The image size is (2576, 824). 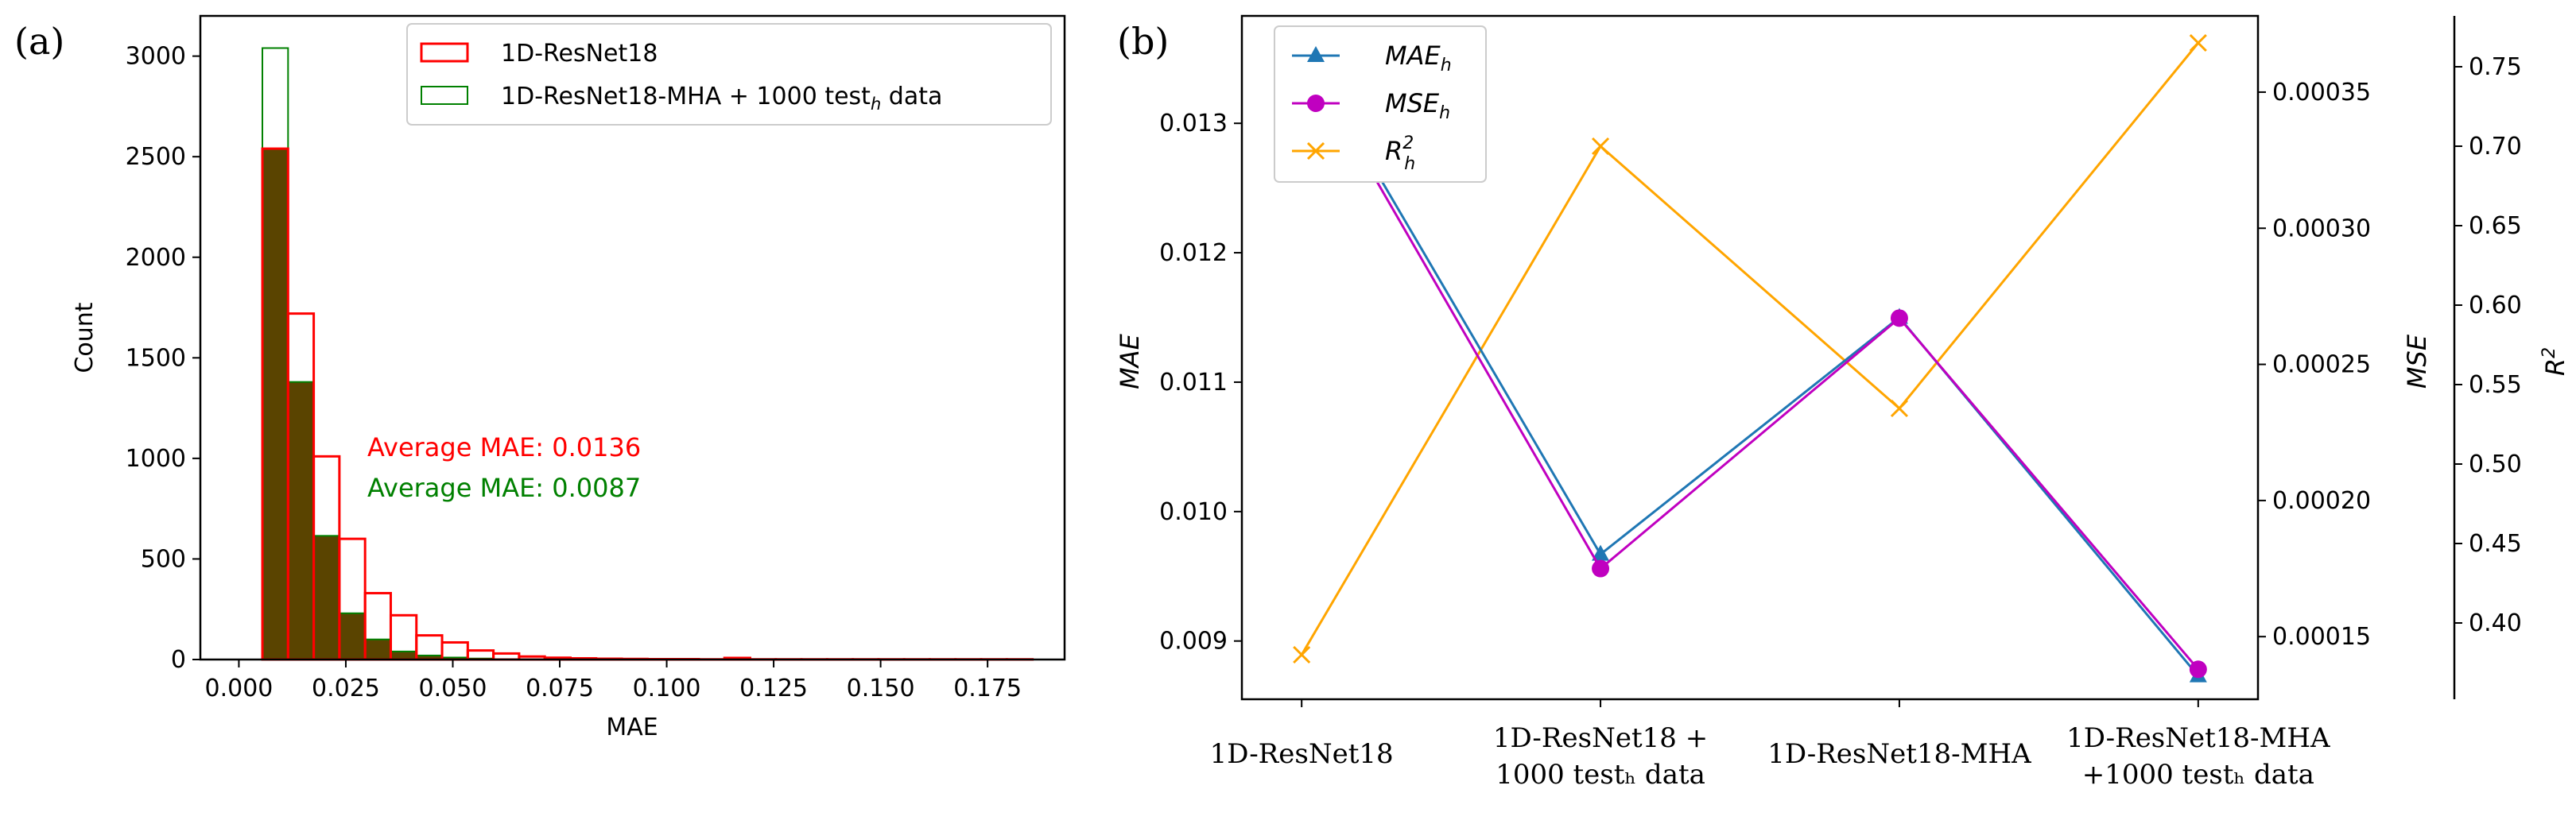 What do you see at coordinates (2496, 147) in the screenshot?
I see `r2-tick-label: 0.70` at bounding box center [2496, 147].